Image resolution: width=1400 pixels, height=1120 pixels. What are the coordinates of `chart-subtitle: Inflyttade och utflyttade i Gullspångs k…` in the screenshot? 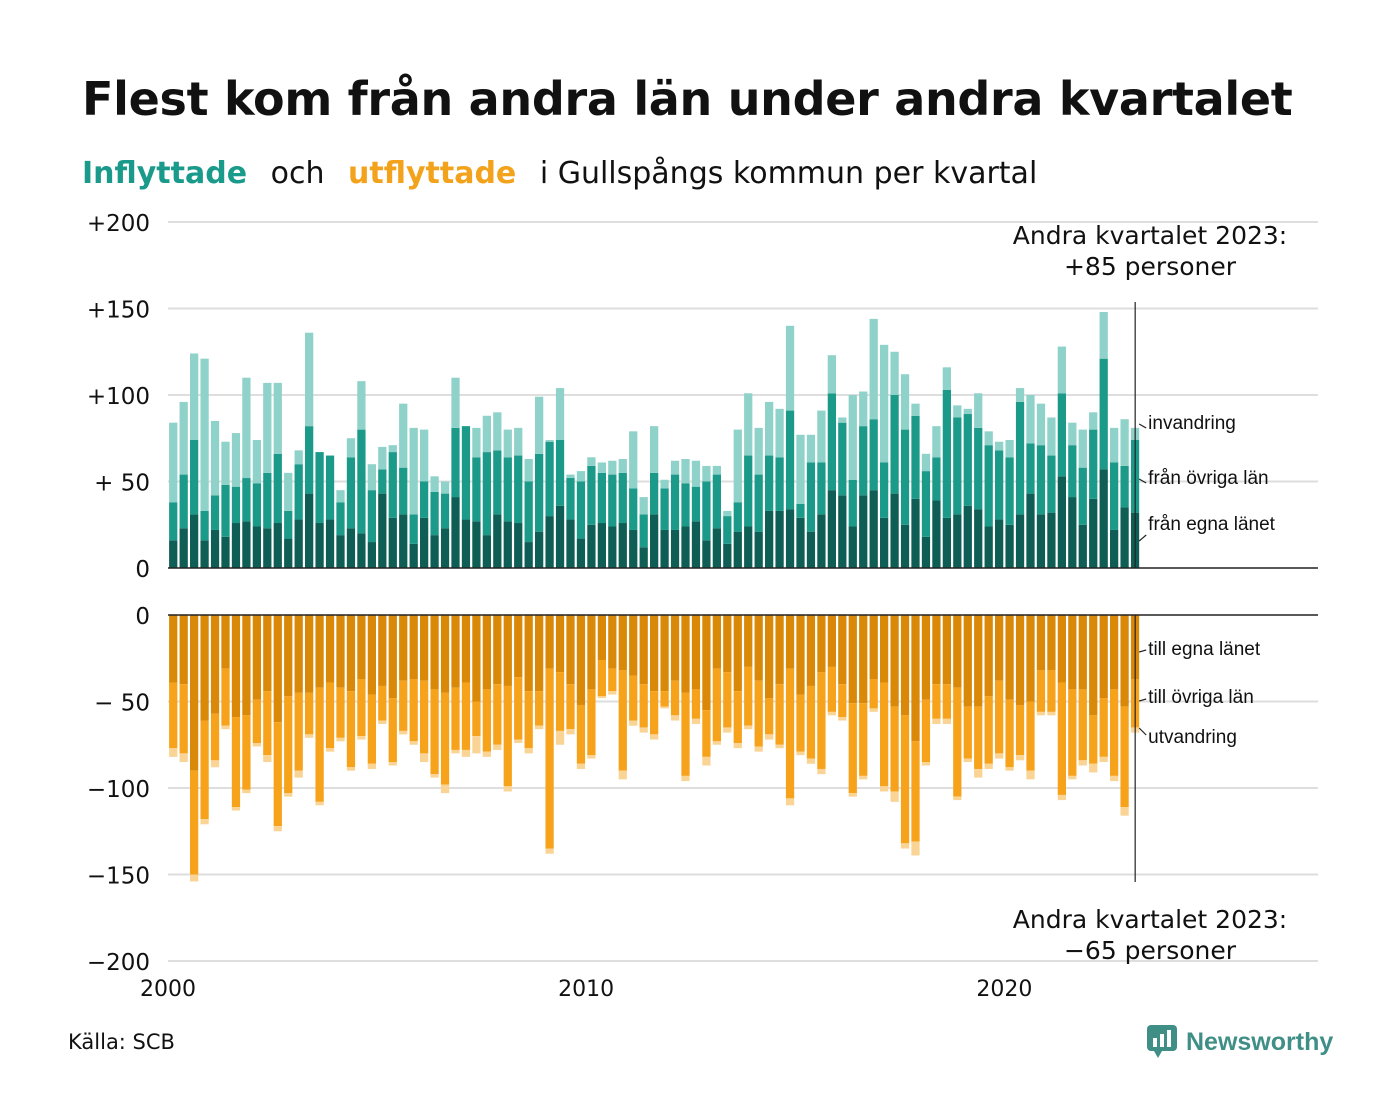 It's located at (566, 173).